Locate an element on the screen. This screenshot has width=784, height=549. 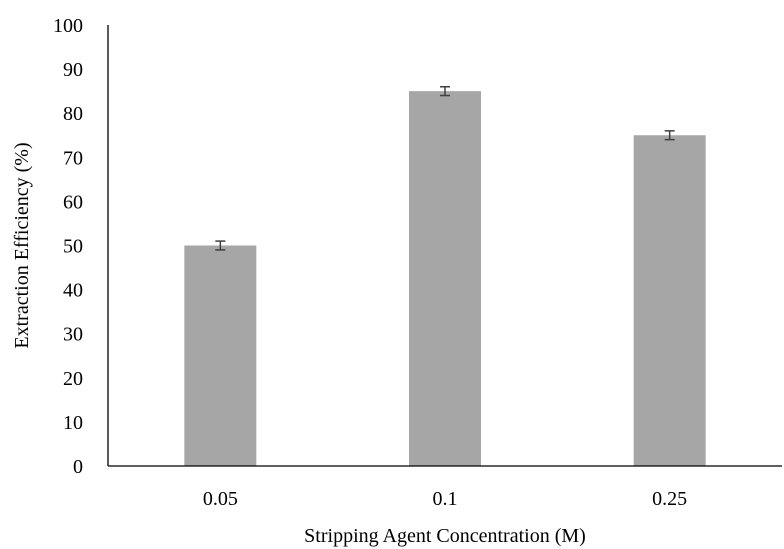
y-axis-ticks: 0 10 20 30 40 50 60 70 80 90 100 is located at coordinates (68, 246).